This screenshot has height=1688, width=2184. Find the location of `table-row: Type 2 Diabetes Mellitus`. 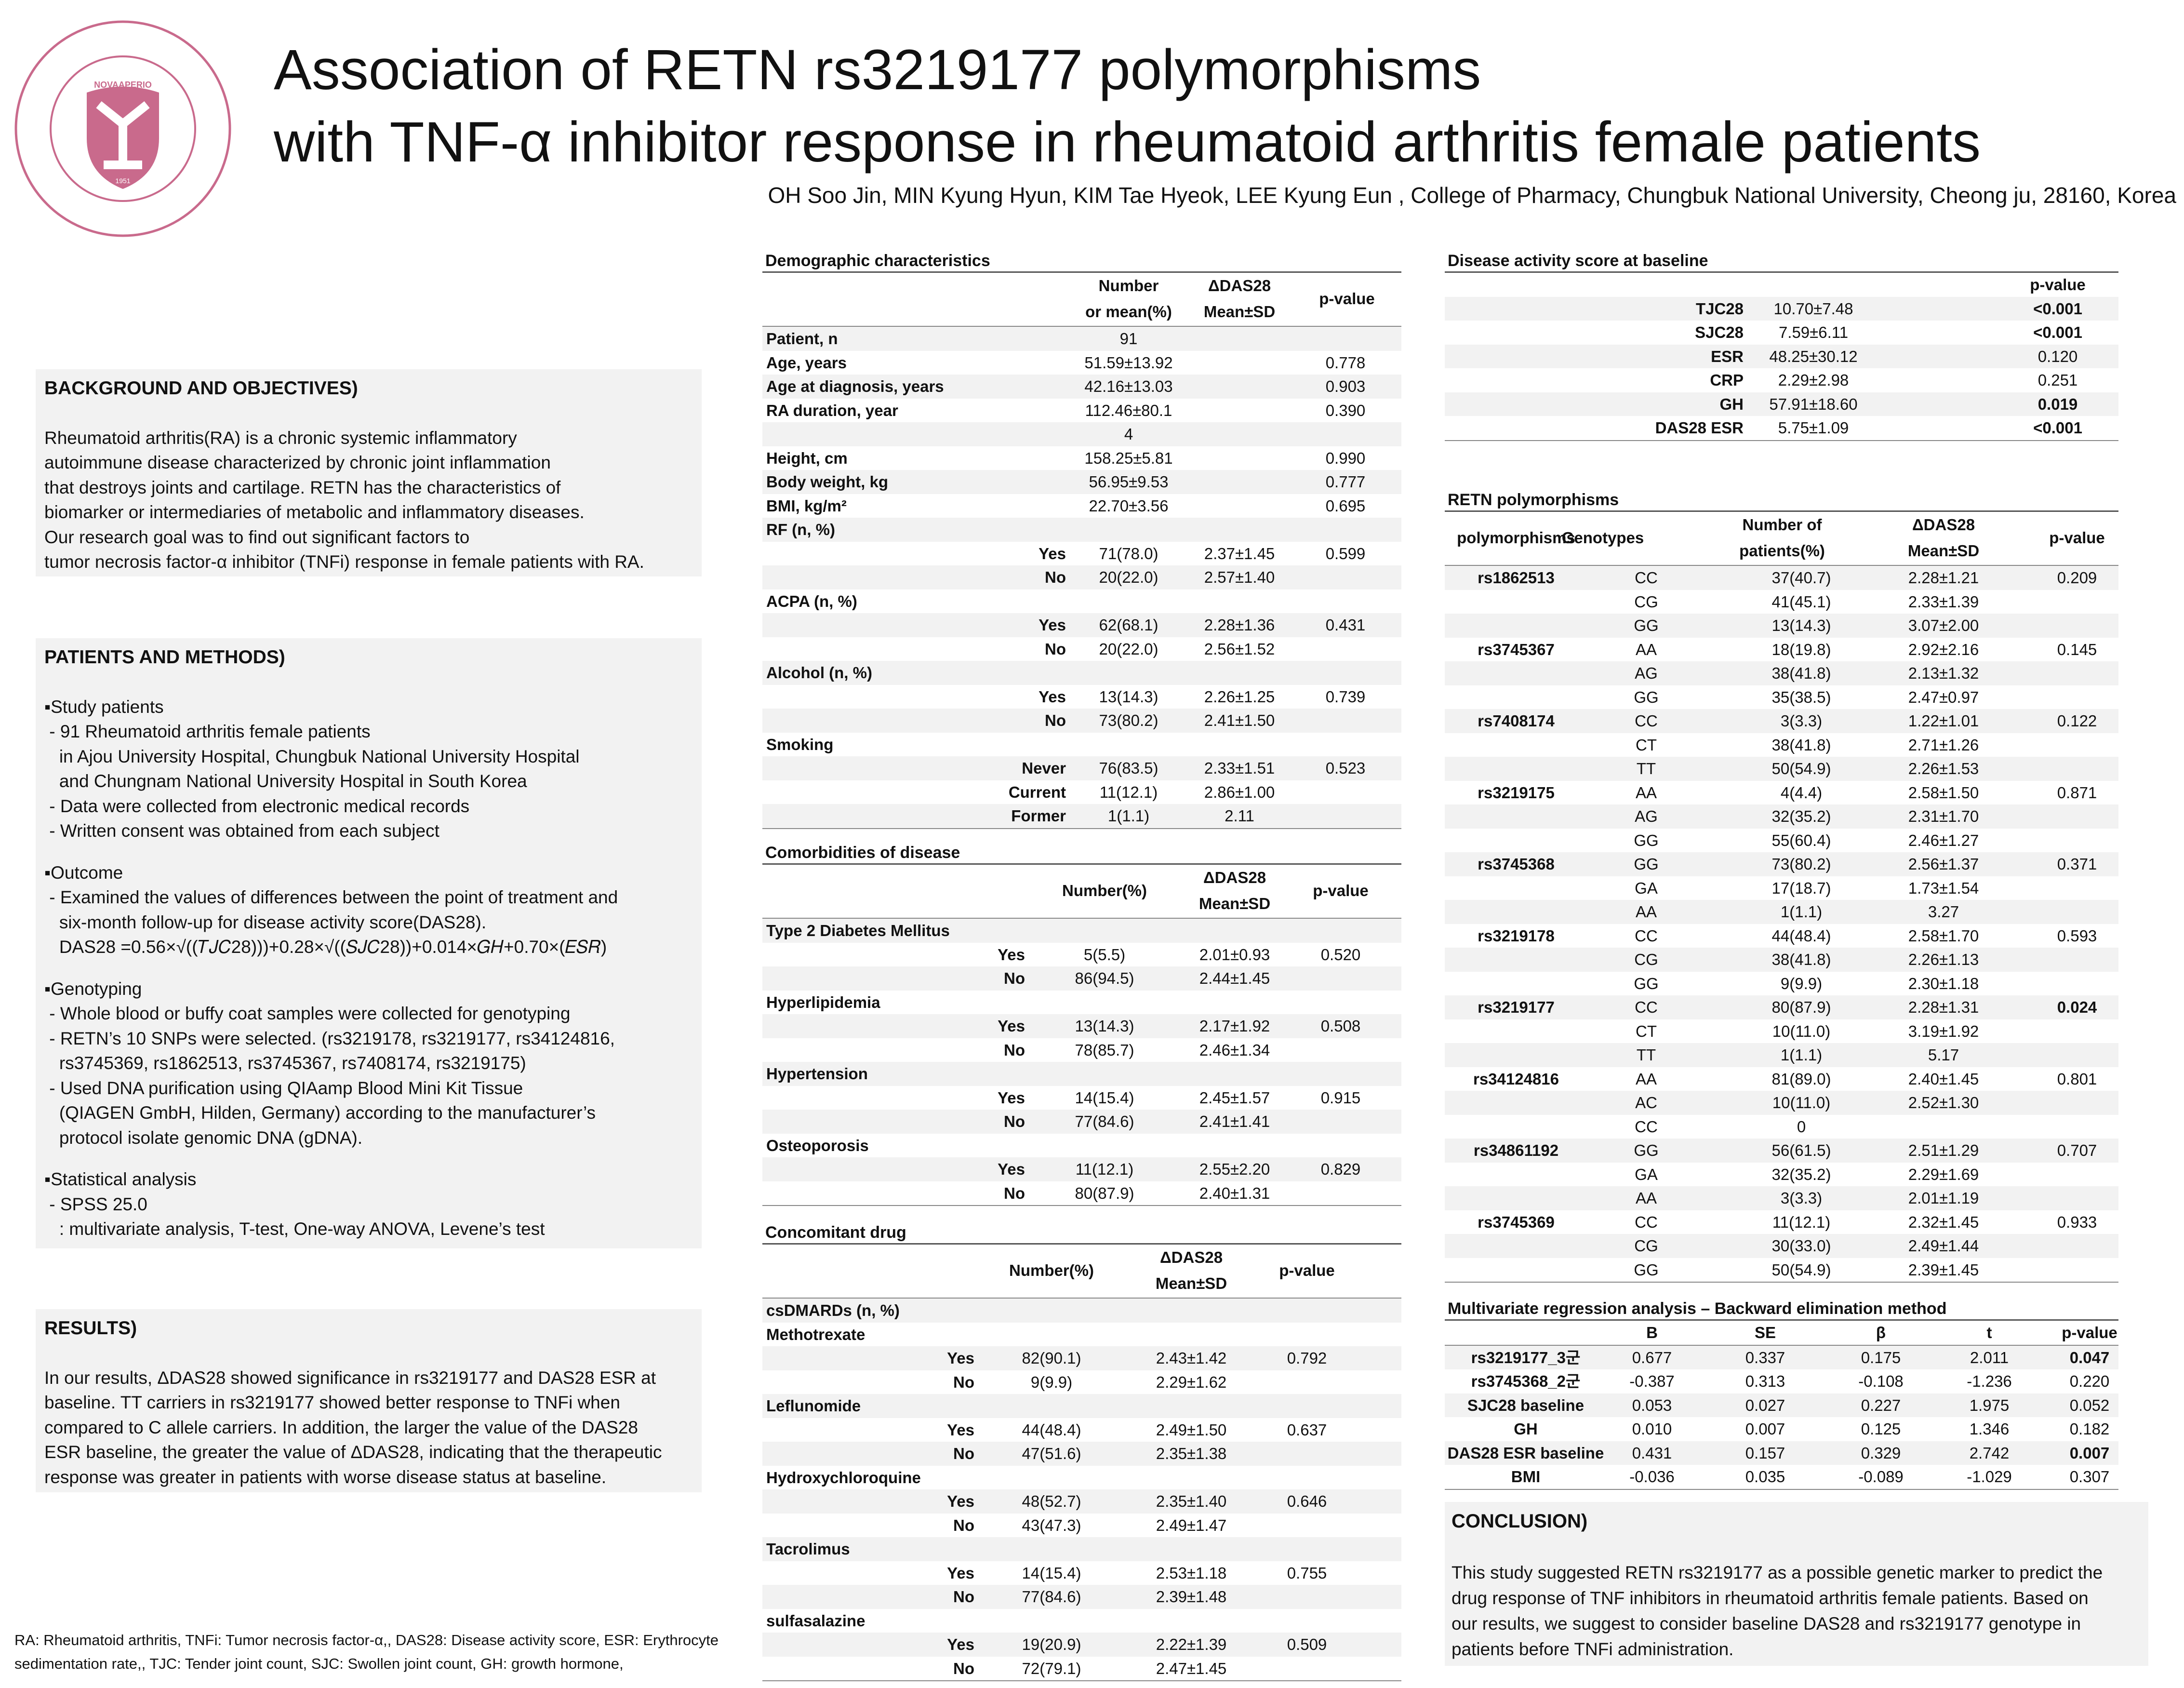

table-row: Type 2 Diabetes Mellitus is located at coordinates (1081, 931).